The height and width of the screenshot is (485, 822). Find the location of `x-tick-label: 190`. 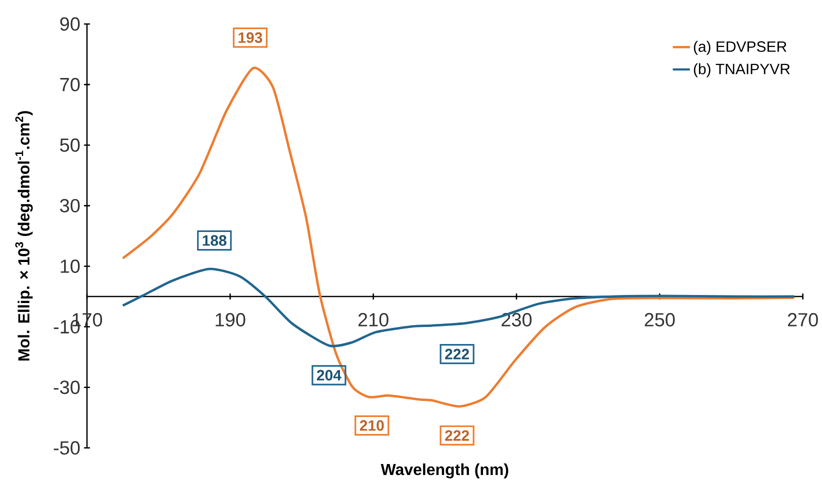

x-tick-label: 190 is located at coordinates (231, 320).